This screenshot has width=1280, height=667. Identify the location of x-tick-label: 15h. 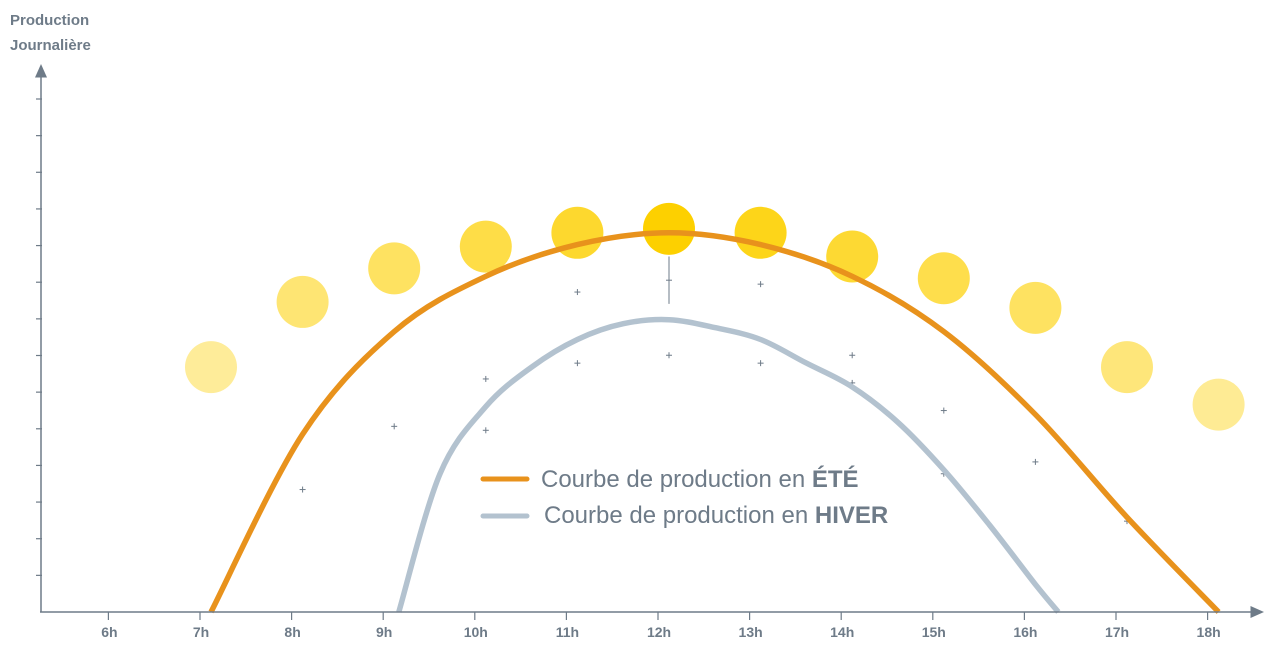
(934, 632).